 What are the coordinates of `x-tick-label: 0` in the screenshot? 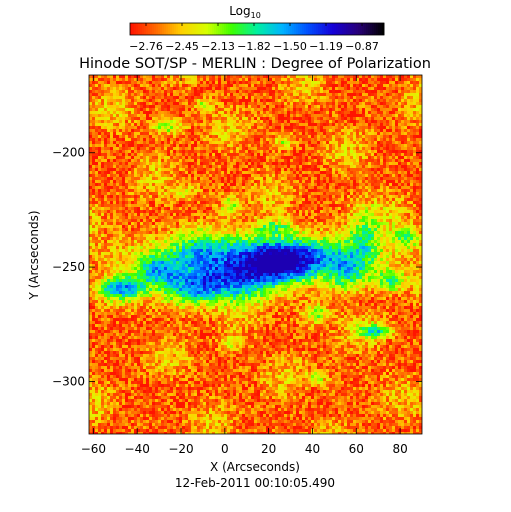 It's located at (225, 449).